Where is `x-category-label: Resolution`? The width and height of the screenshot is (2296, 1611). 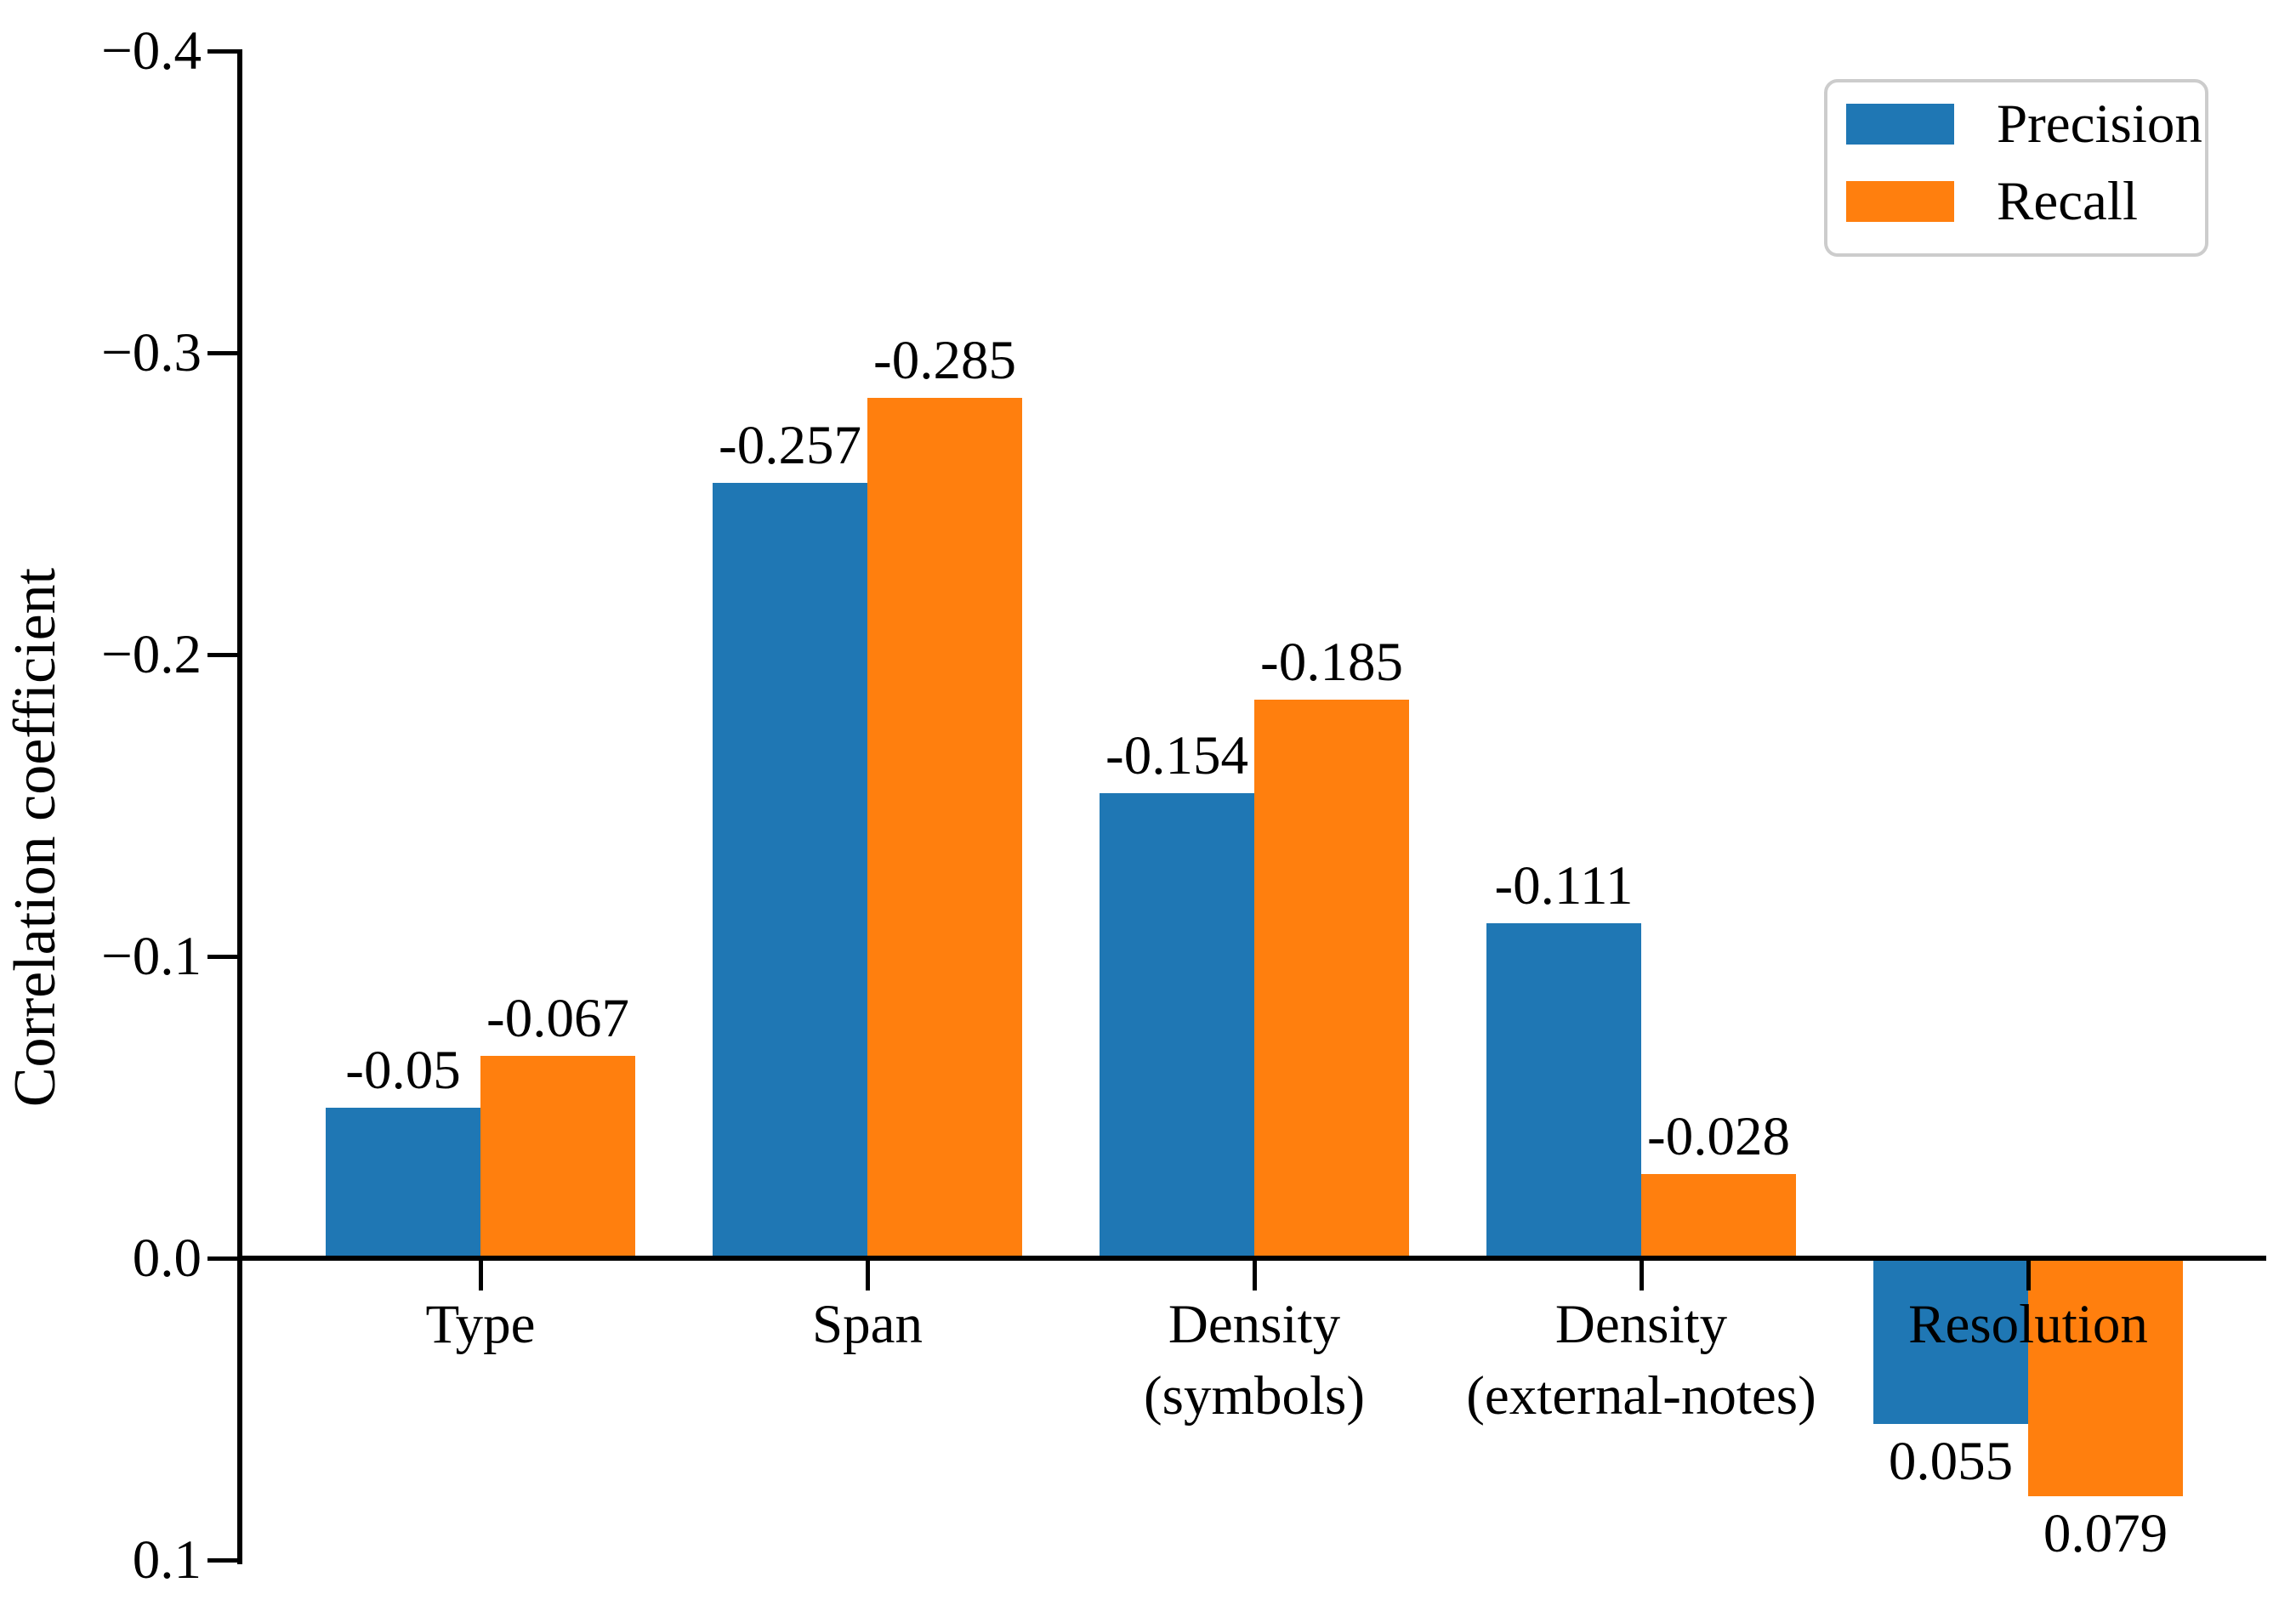
x-category-label: Resolution is located at coordinates (2028, 1324).